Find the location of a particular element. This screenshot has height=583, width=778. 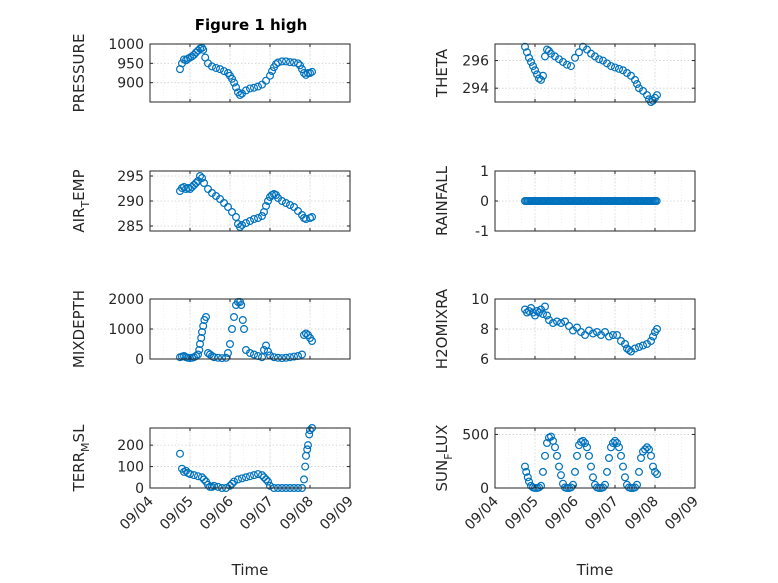

x-tick-label: 09/07 is located at coordinates (257, 514).